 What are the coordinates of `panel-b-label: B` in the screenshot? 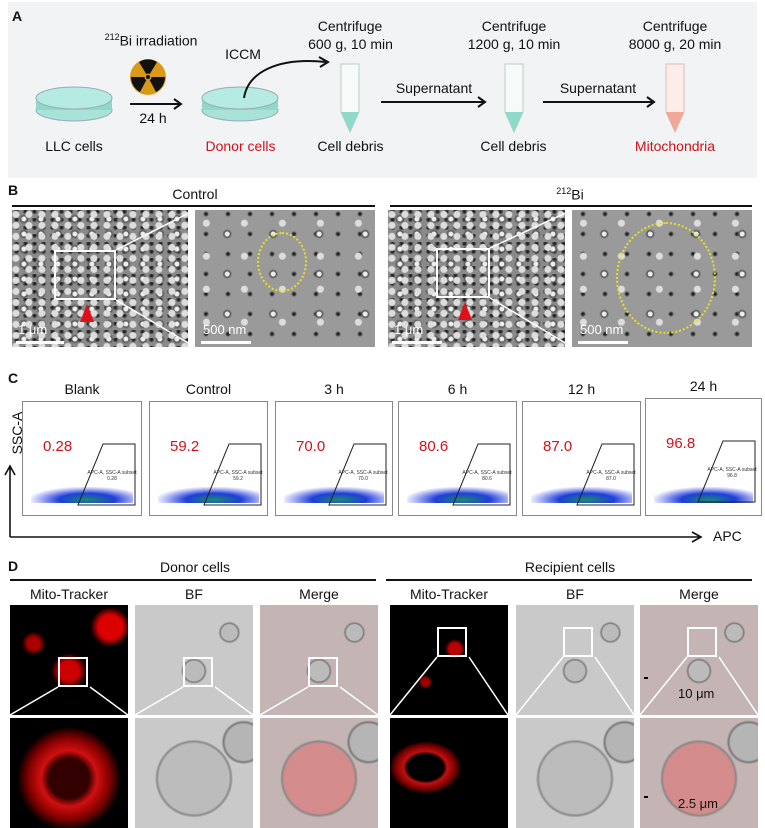 It's located at (13, 190).